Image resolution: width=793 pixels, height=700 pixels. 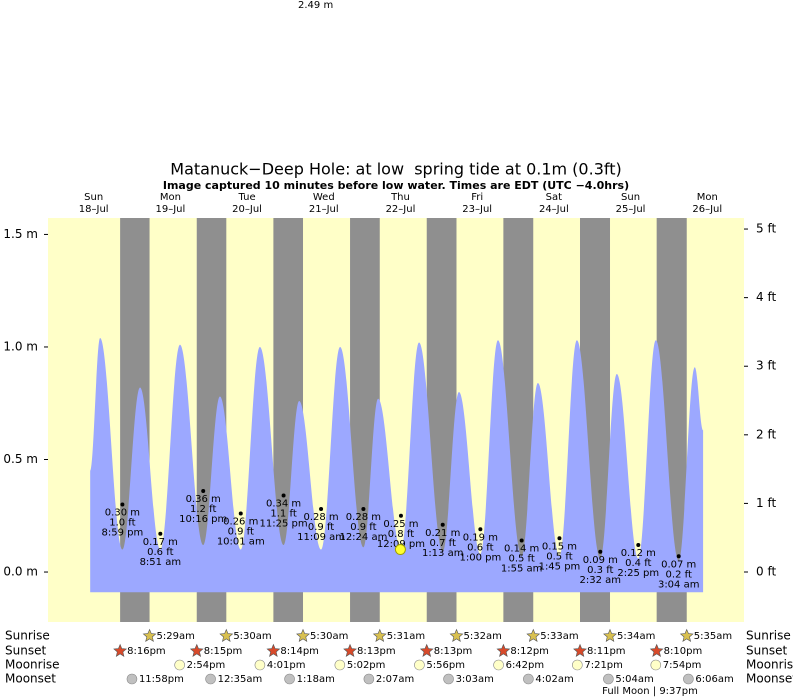 I want to click on moonrise-row-label-right: Moonrise, so click(x=769, y=665).